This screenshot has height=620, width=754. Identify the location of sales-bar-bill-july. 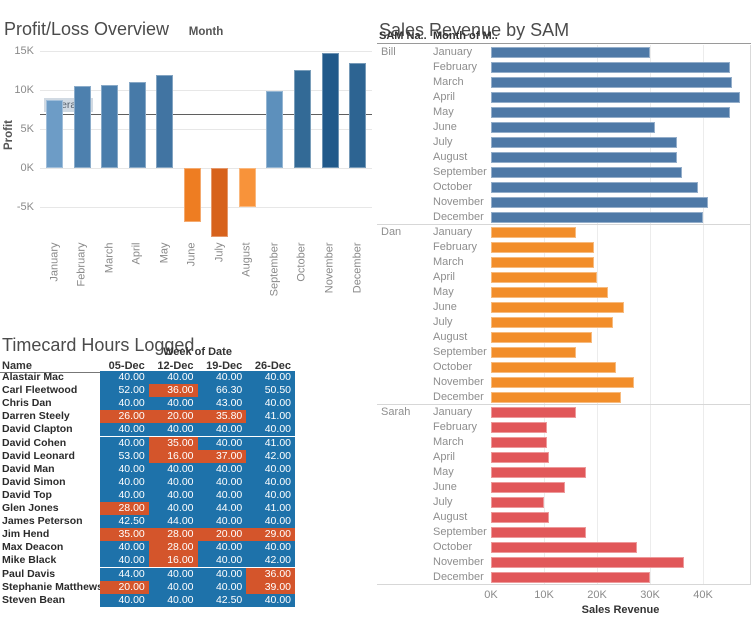
(584, 142).